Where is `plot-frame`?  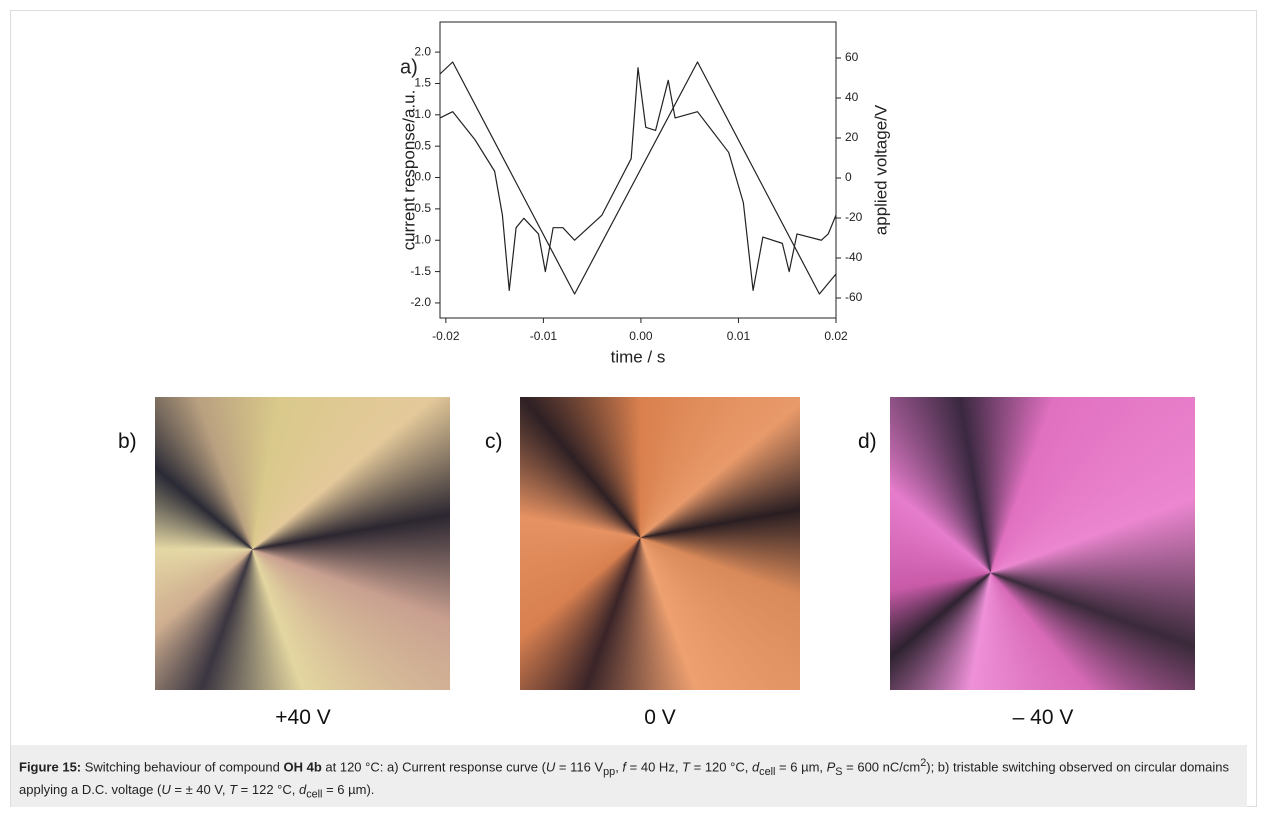
plot-frame is located at coordinates (638, 170).